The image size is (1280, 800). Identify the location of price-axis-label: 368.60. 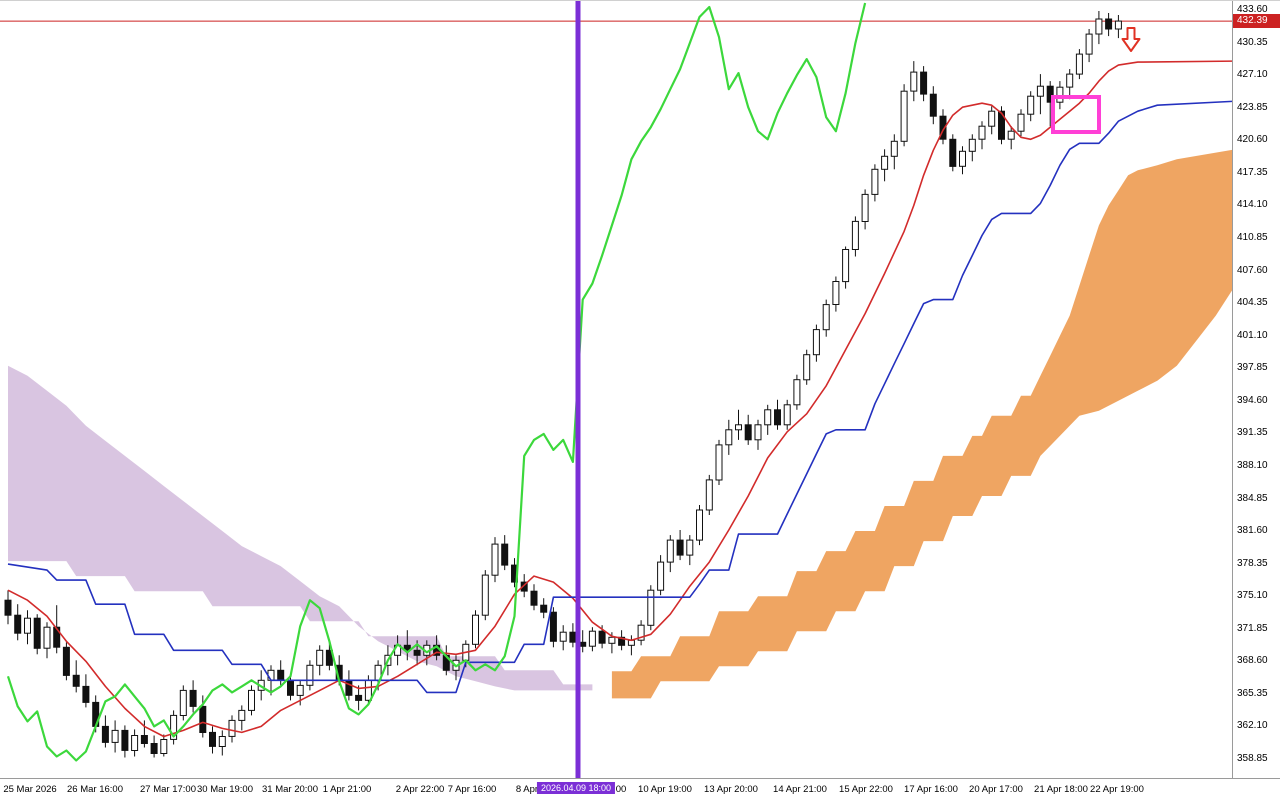
(1252, 661).